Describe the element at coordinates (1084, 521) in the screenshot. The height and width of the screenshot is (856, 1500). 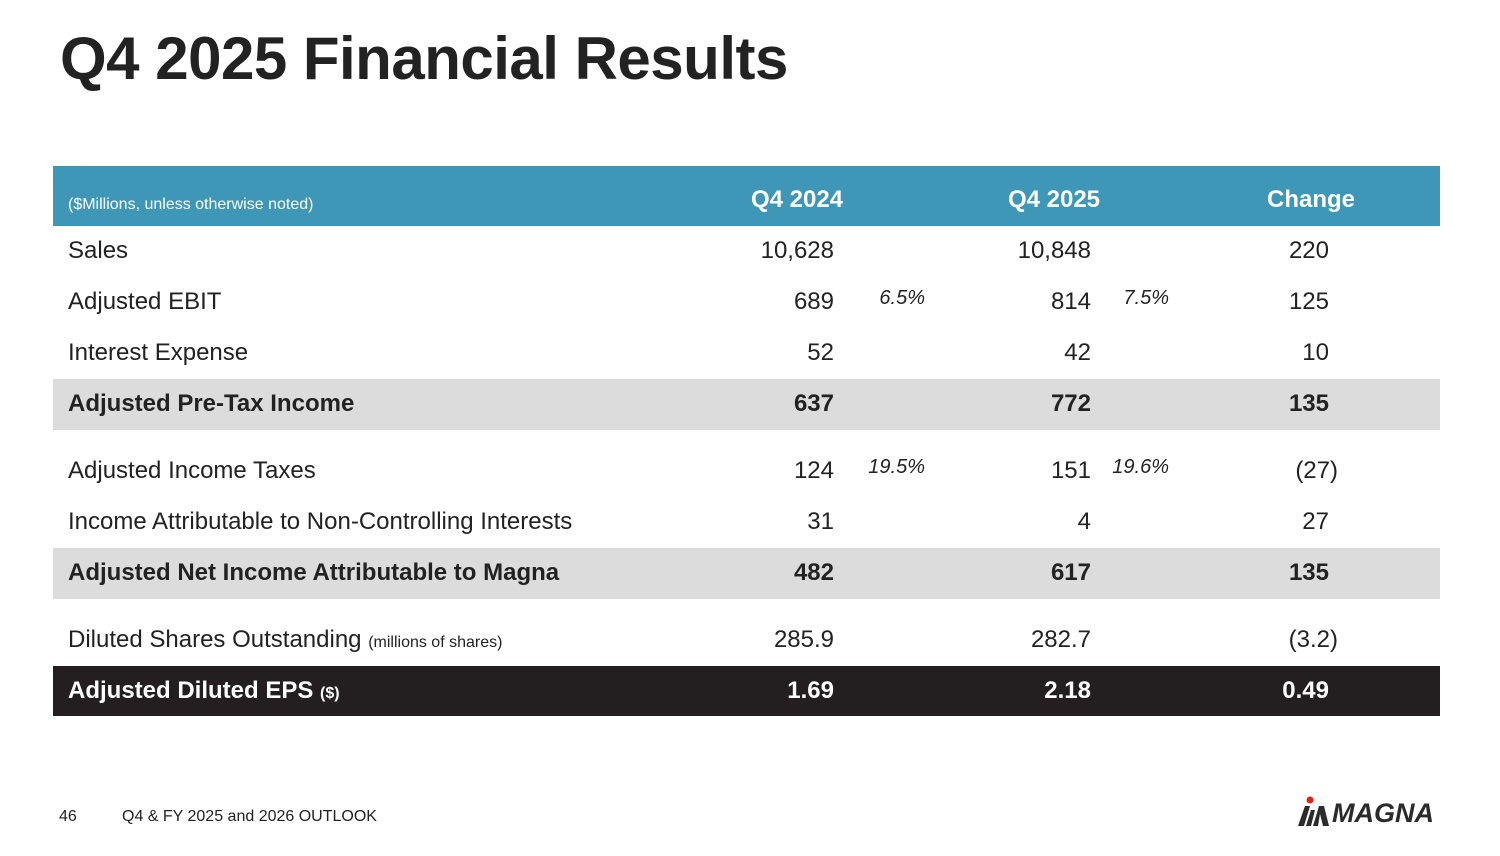
I see `value-q4-2025: 4` at that location.